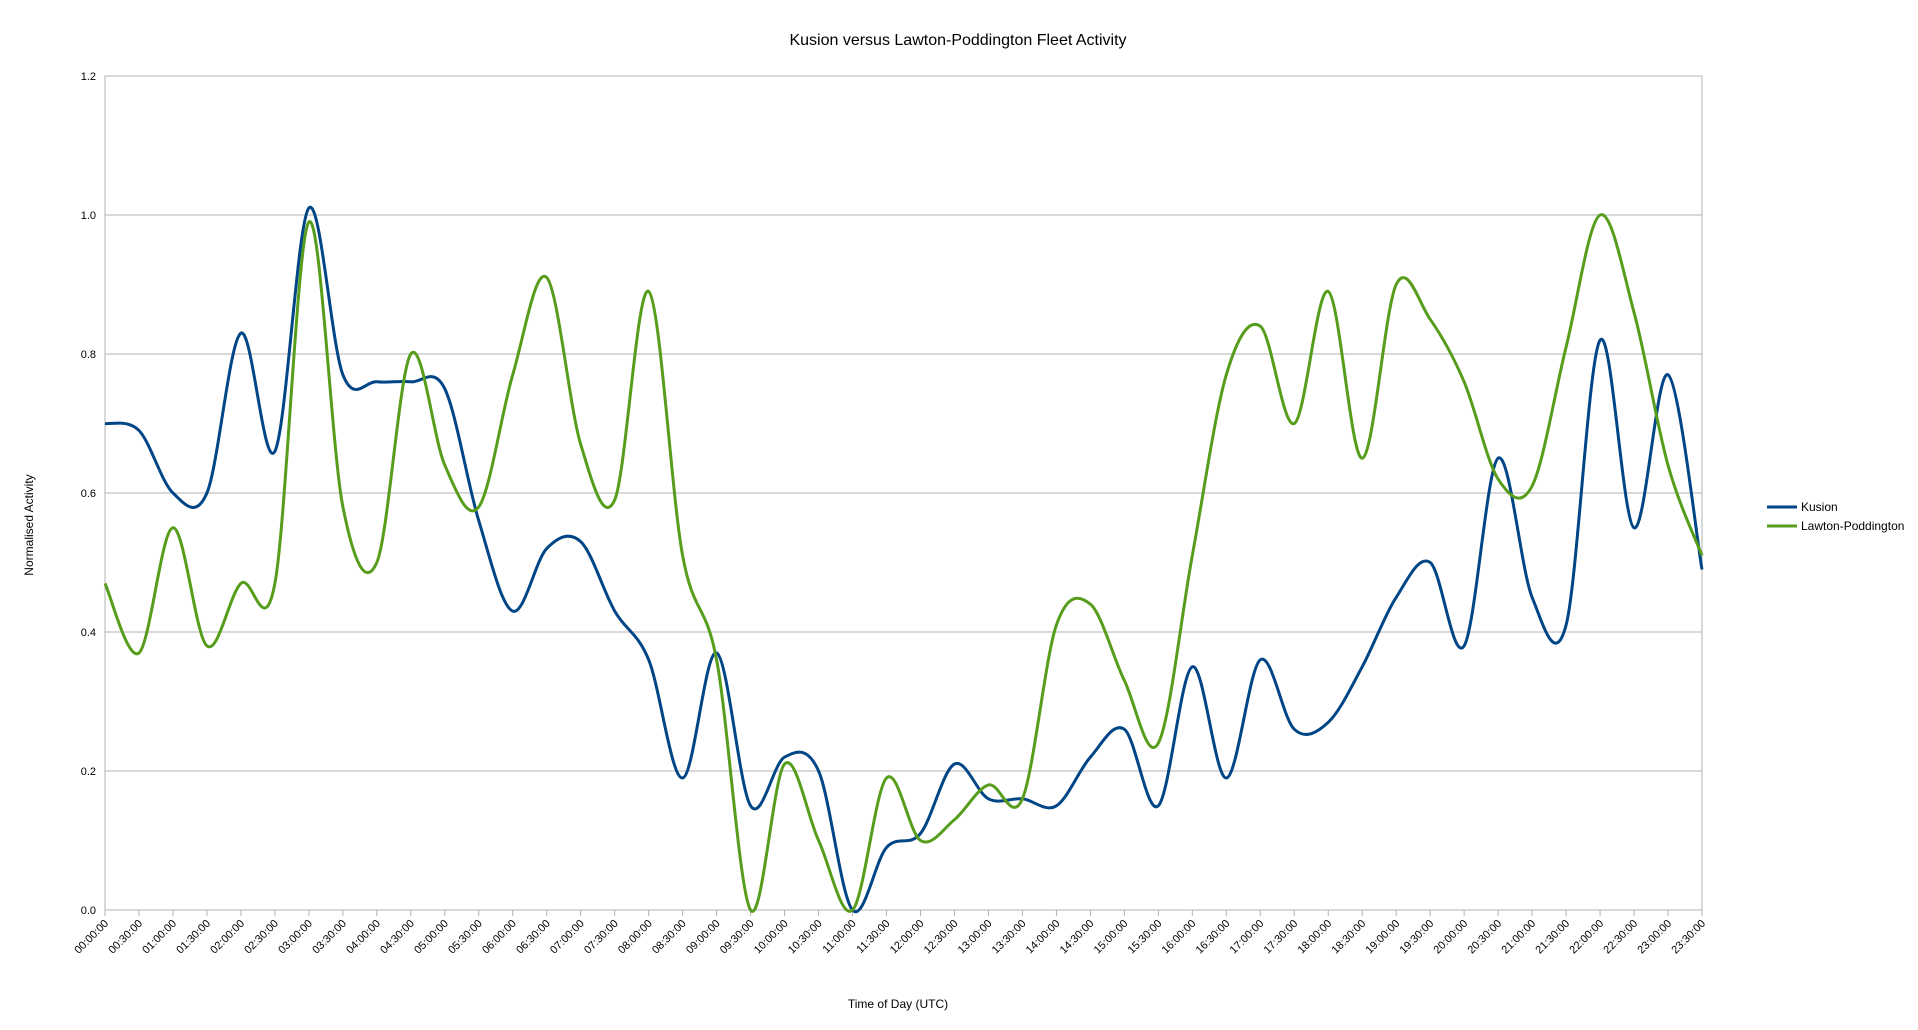 This screenshot has width=1918, height=1030. I want to click on x-tick-label: 00:30:00, so click(125, 937).